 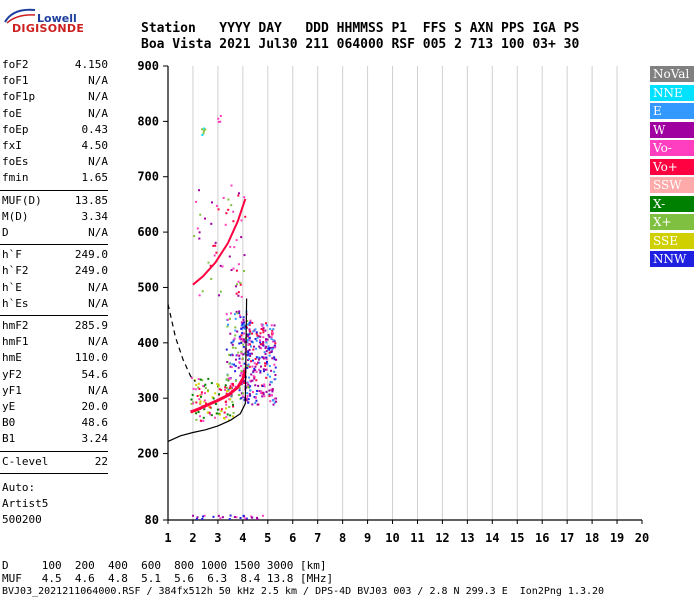 I want to click on legend-item: E, so click(x=672, y=111).